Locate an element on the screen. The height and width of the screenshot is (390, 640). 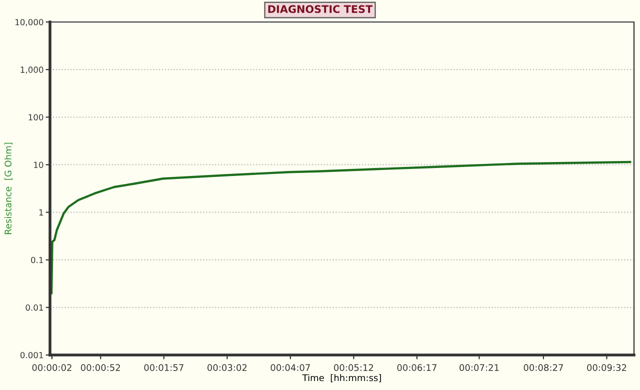
x-tick-label: 00:06:17 is located at coordinates (416, 368).